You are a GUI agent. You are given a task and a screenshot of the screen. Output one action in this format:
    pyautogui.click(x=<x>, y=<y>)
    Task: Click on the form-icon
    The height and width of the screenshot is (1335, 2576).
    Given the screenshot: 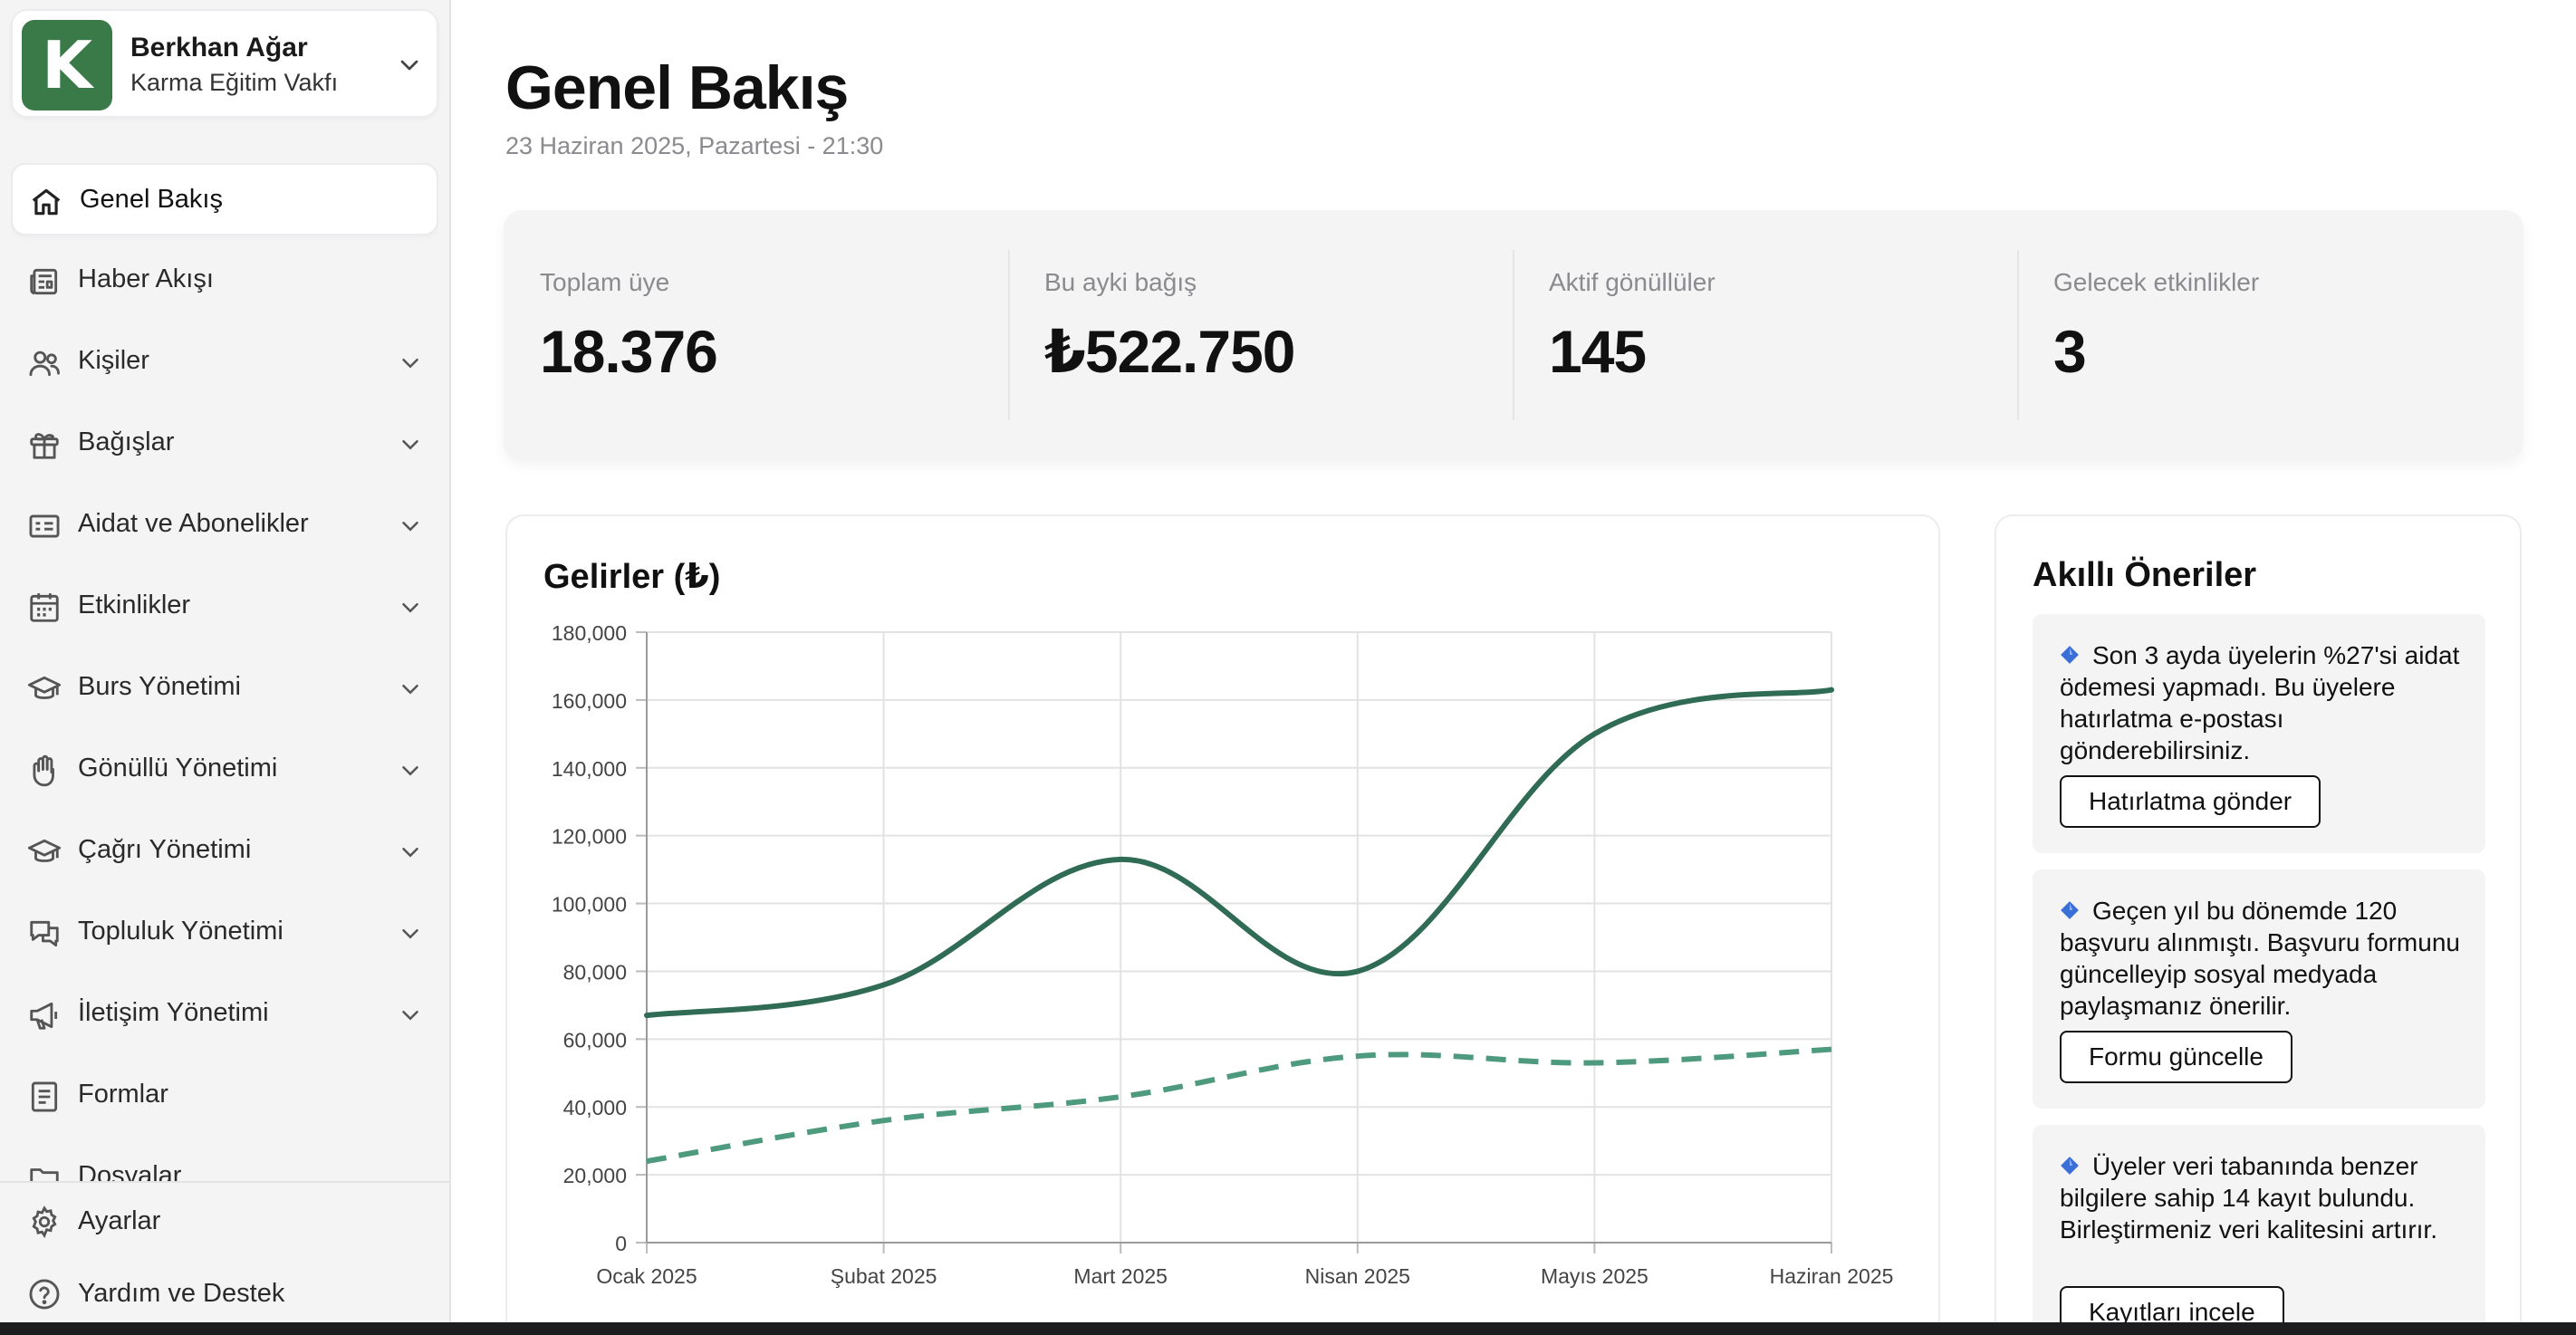 What is the action you would take?
    pyautogui.click(x=44, y=1096)
    